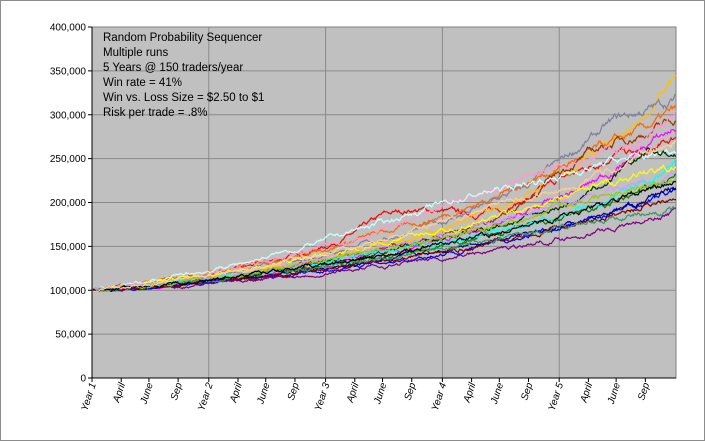 Image resolution: width=705 pixels, height=441 pixels. I want to click on x-tick-label: Year 5, so click(557, 396).